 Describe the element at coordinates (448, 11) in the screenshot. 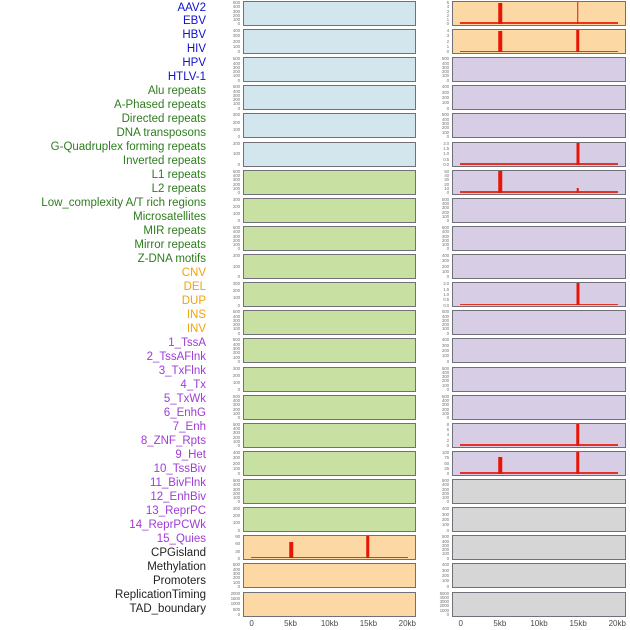

I see `y-tick: 3` at that location.